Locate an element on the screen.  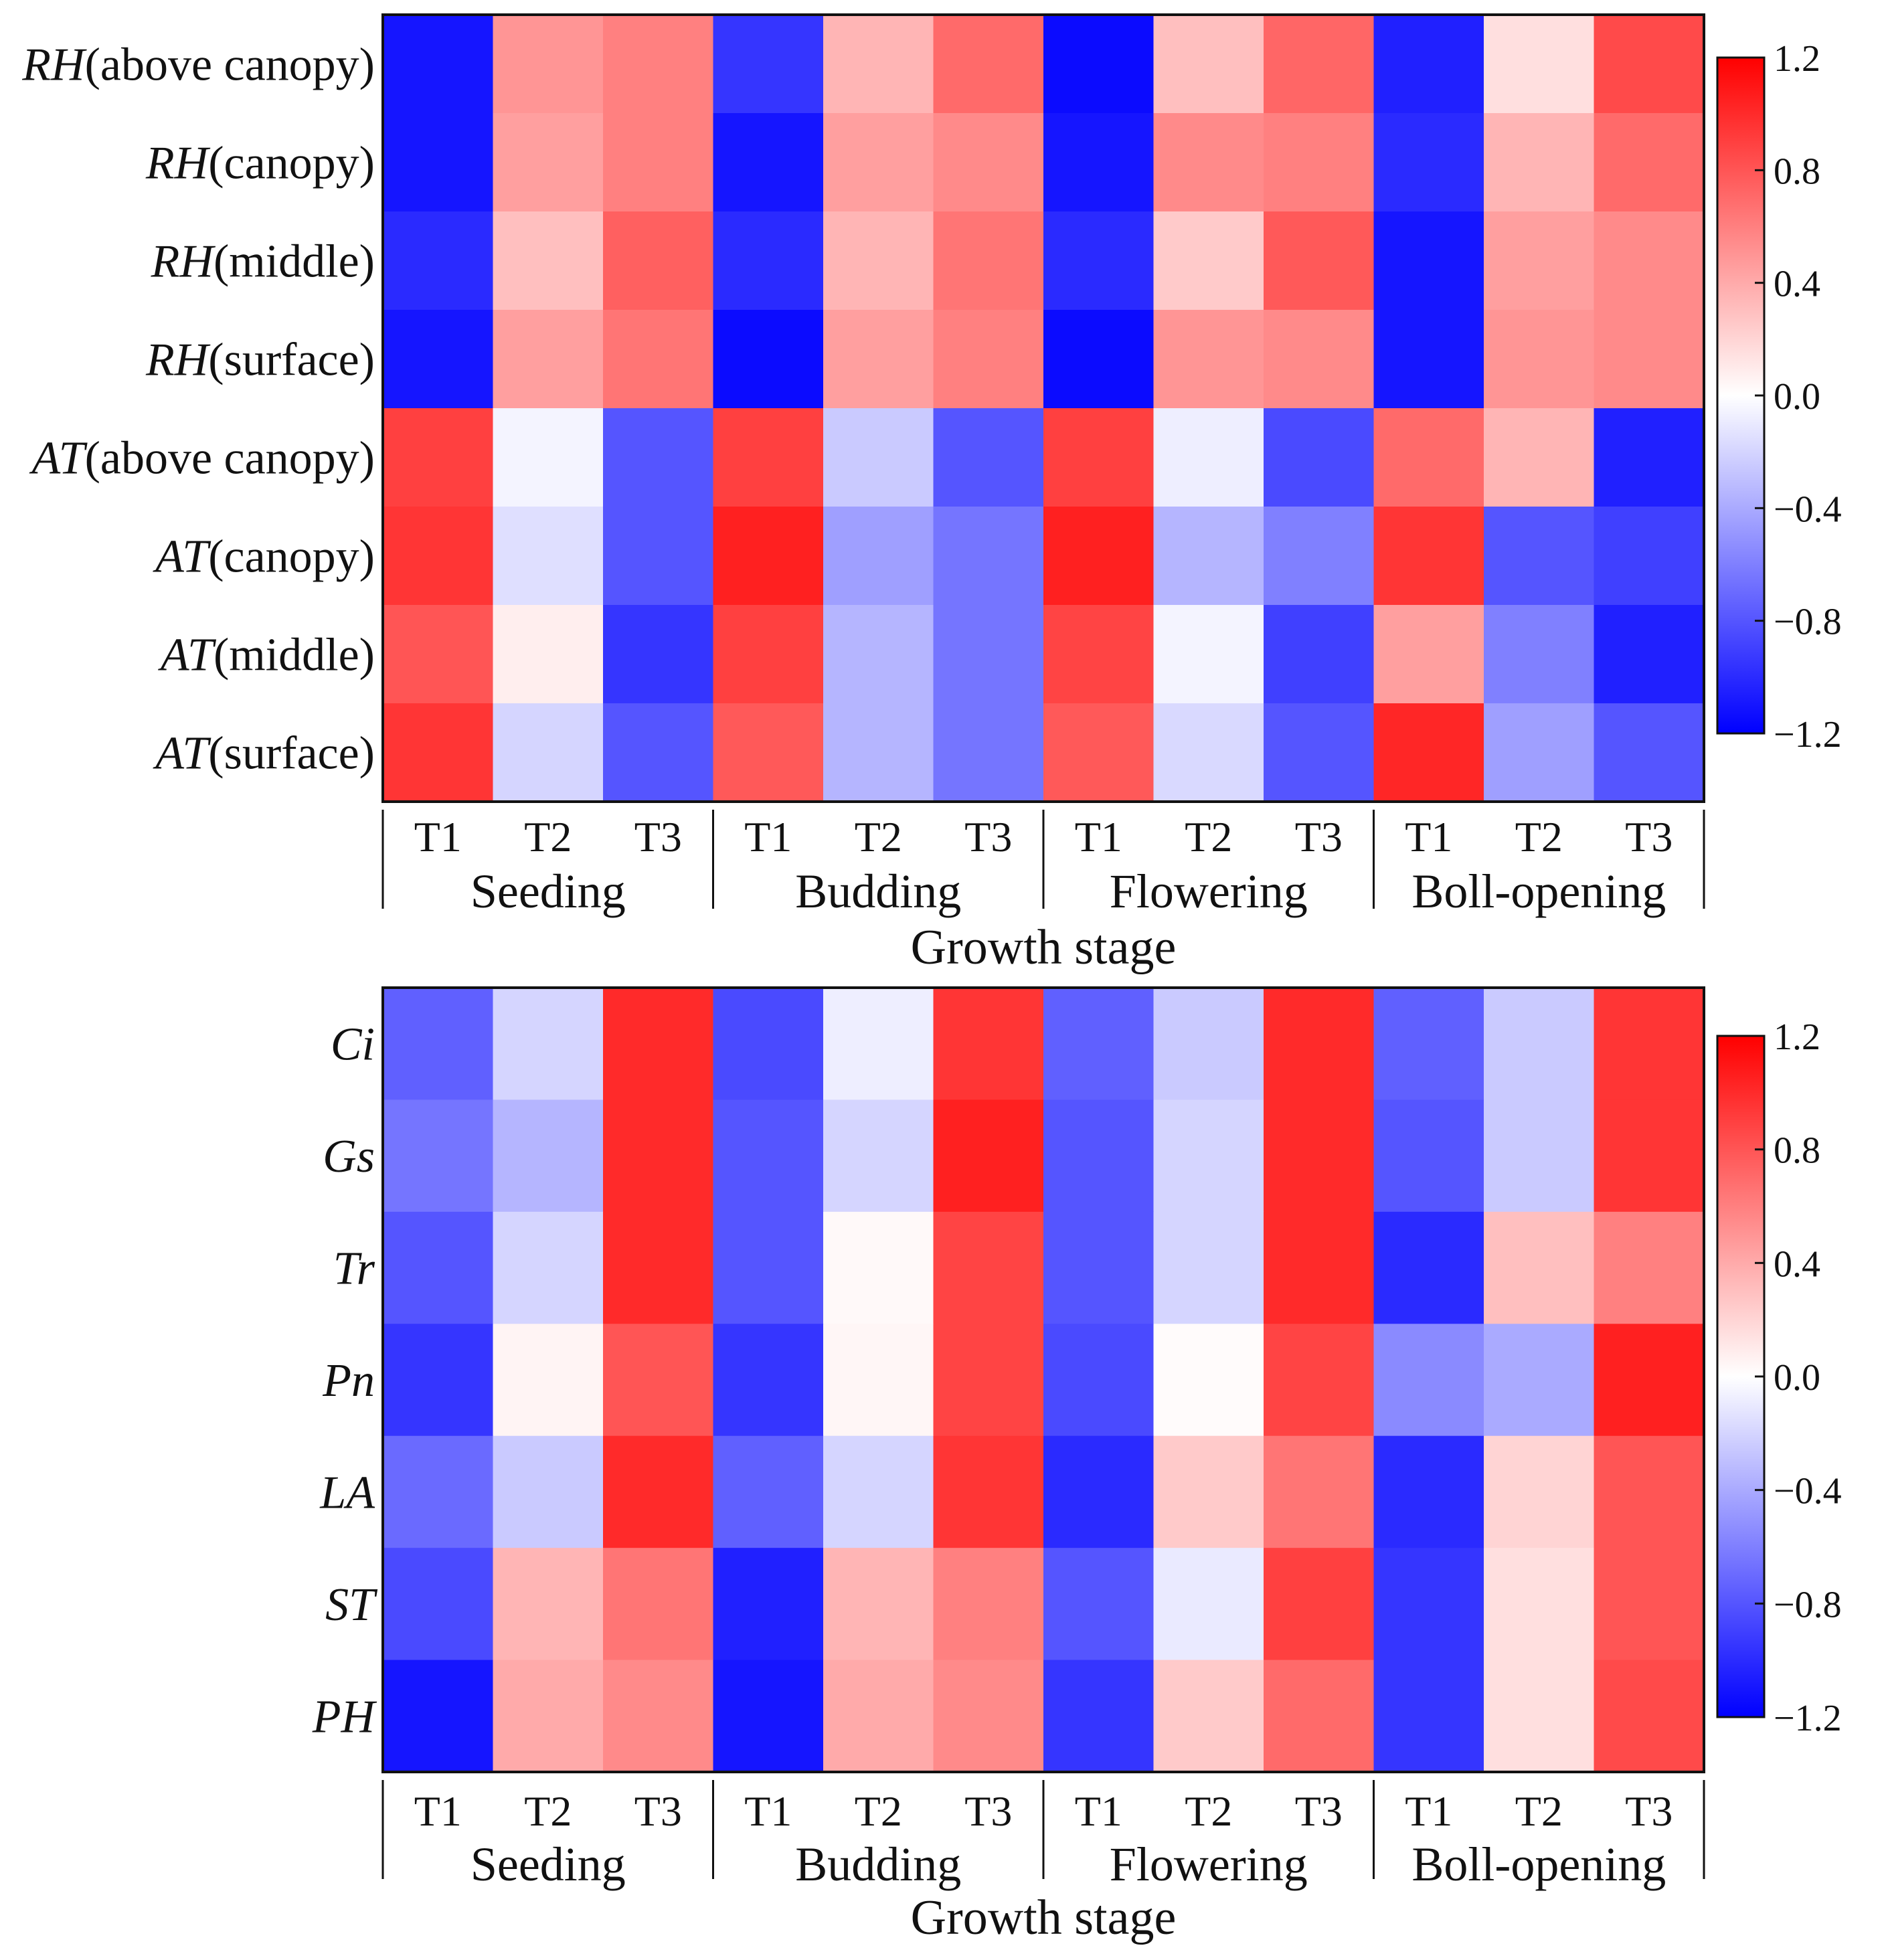
colorbar-tick-label: −0.8 is located at coordinates (1808, 622).